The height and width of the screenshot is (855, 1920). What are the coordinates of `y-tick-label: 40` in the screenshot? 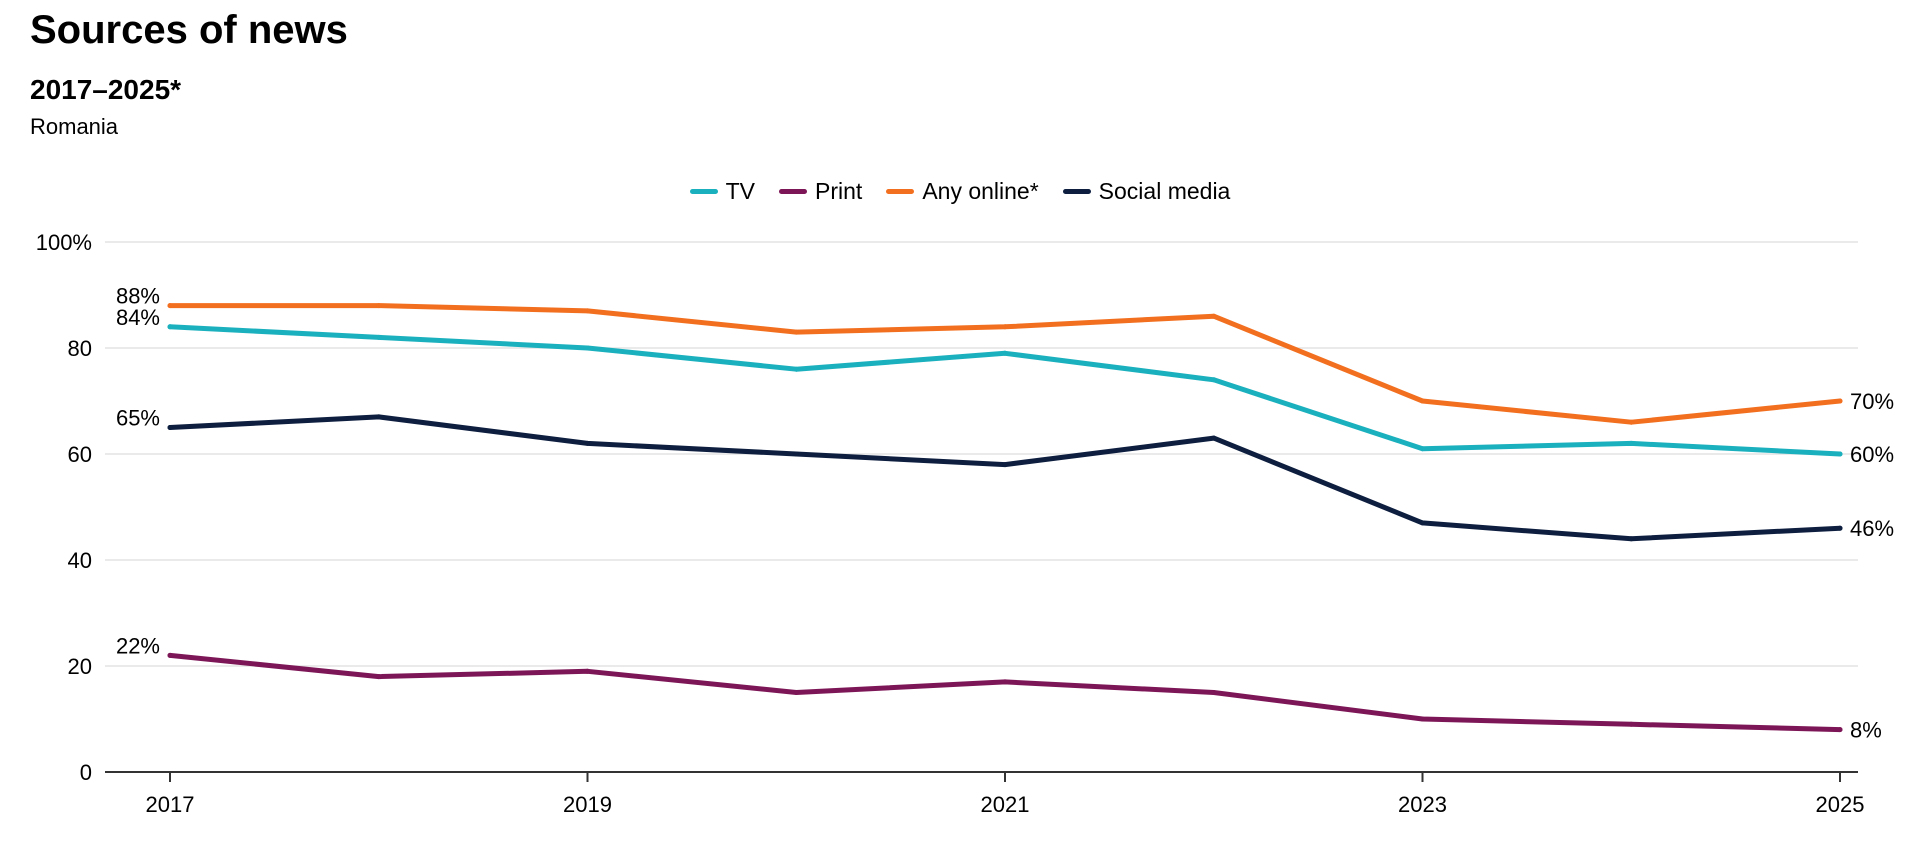 It's located at (80, 560).